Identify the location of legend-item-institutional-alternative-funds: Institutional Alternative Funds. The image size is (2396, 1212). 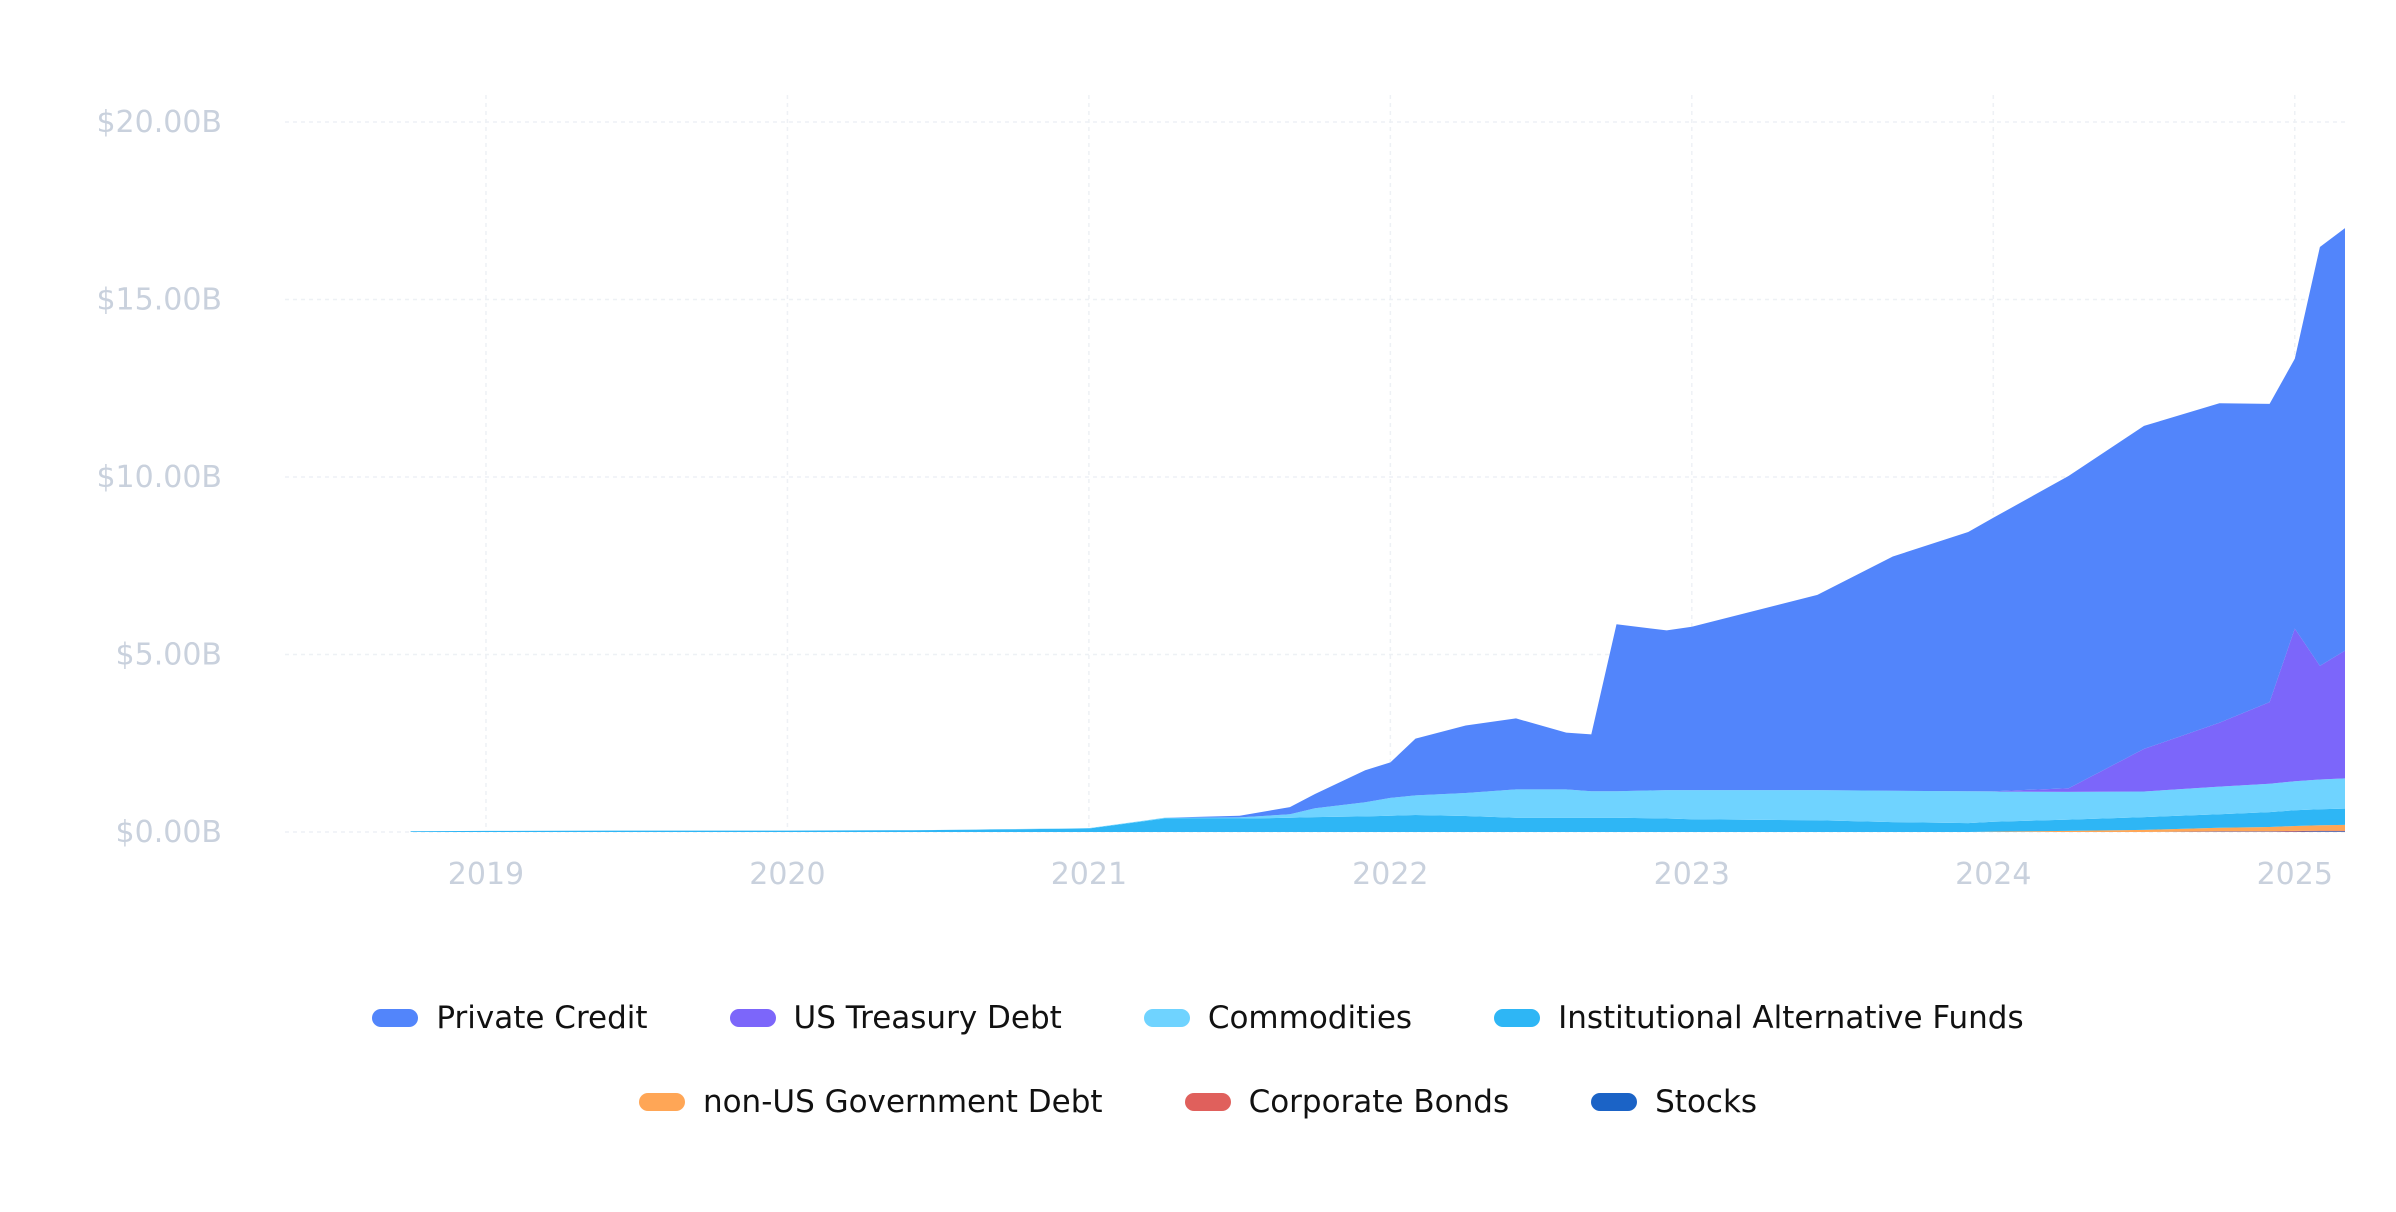
(1759, 1018).